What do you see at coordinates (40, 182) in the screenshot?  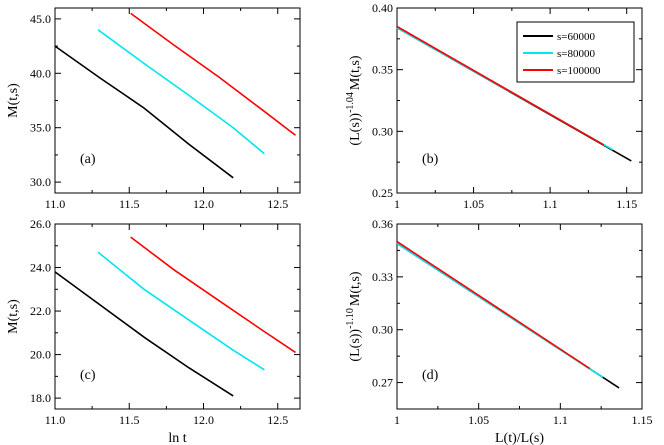 I see `y-tick-label: 30.0` at bounding box center [40, 182].